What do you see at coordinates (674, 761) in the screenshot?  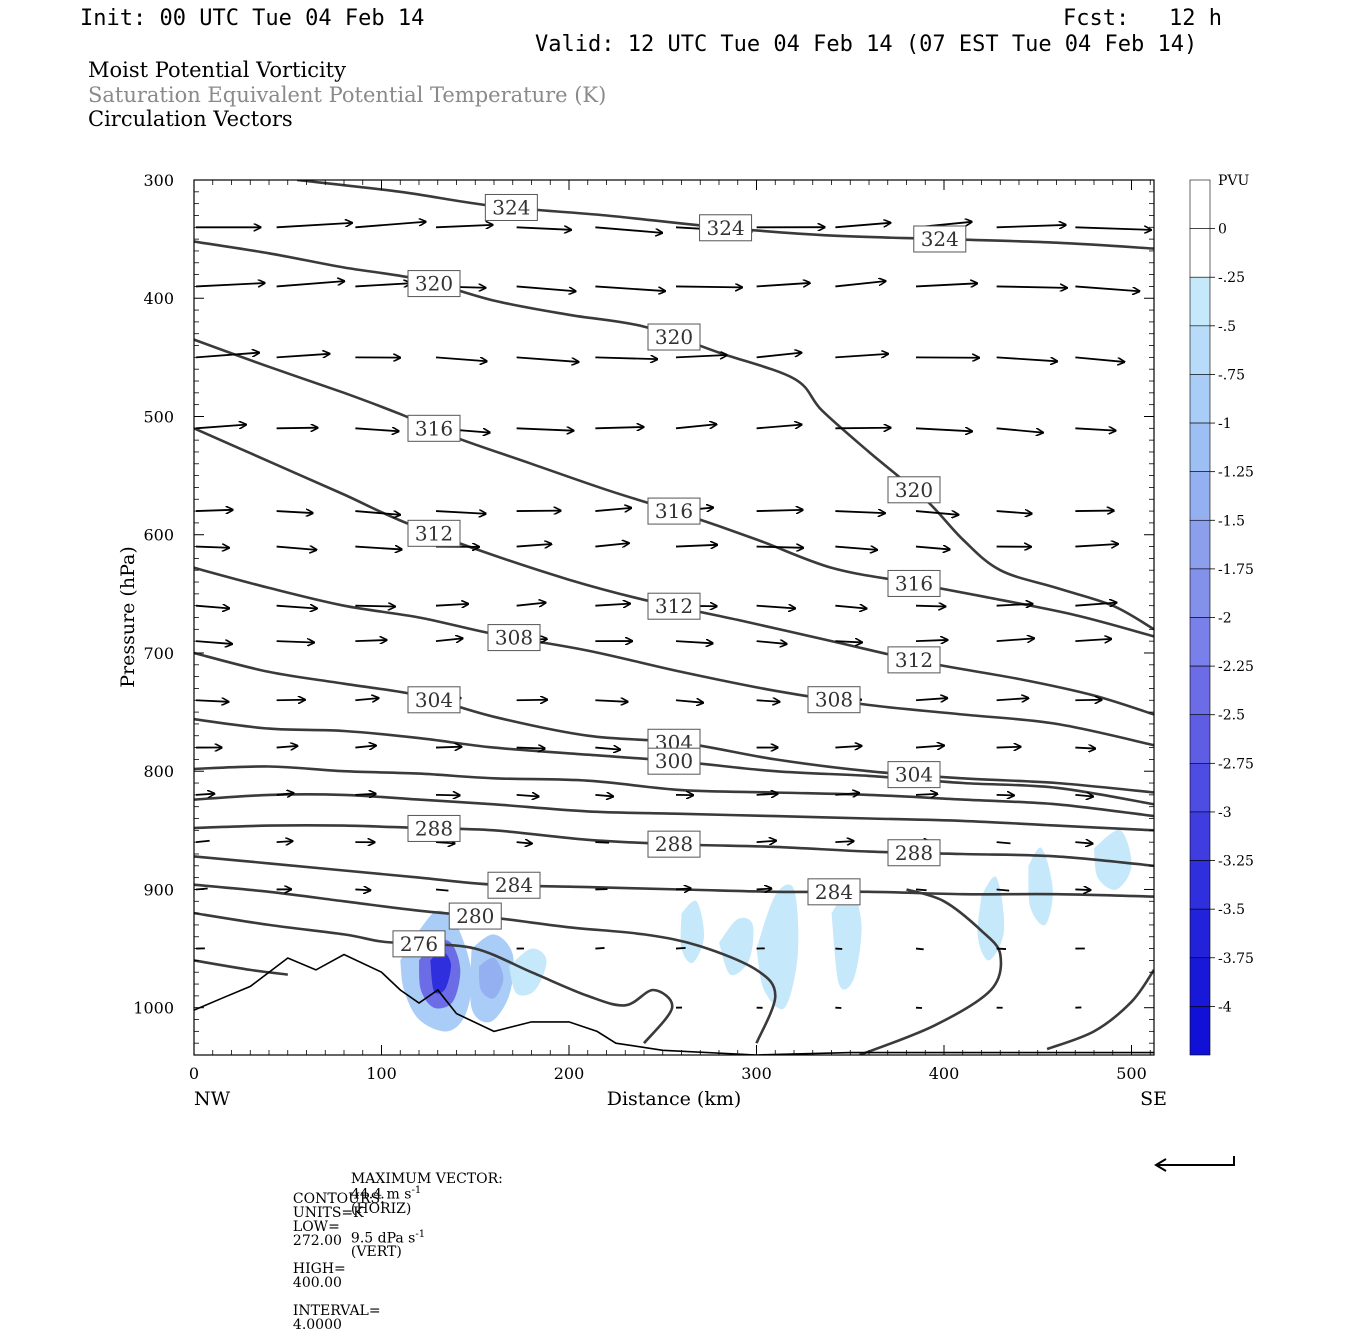 I see `contour-label: 300` at bounding box center [674, 761].